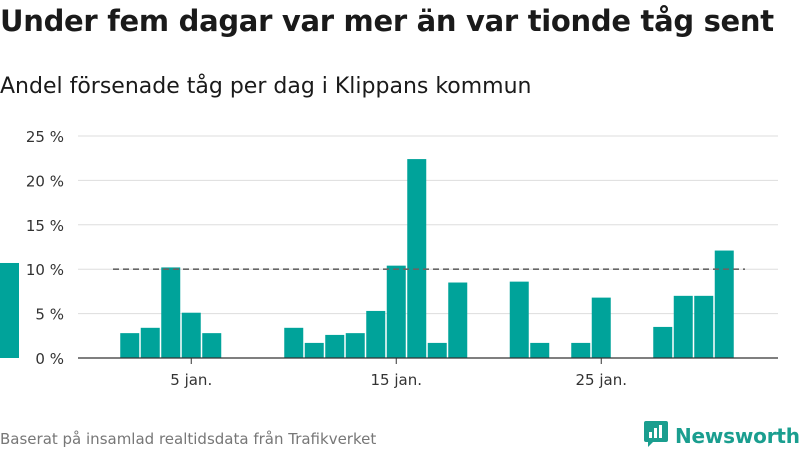  I want to click on brand-logo: Newsworthy, so click(721, 436).